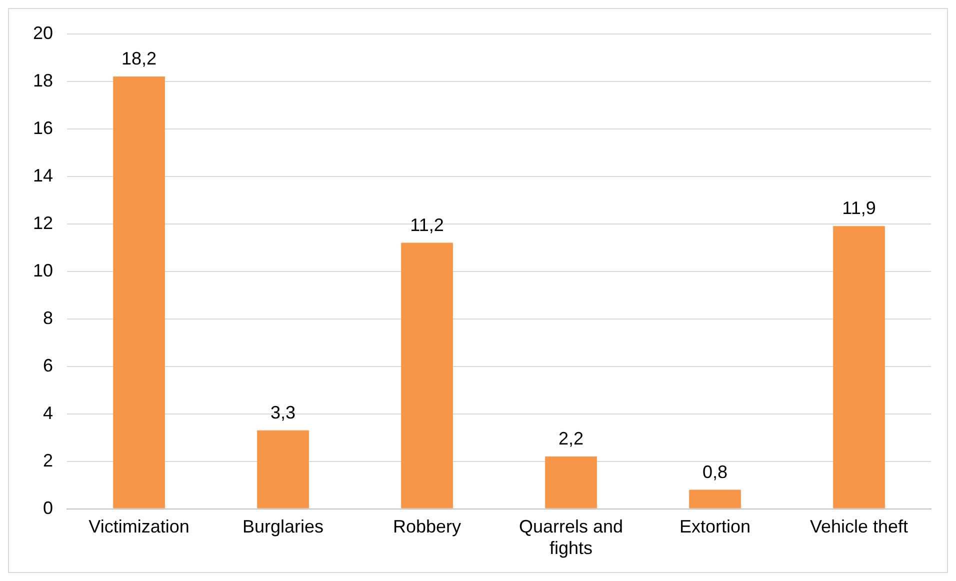  What do you see at coordinates (48, 508) in the screenshot?
I see `y-tick-label: 0` at bounding box center [48, 508].